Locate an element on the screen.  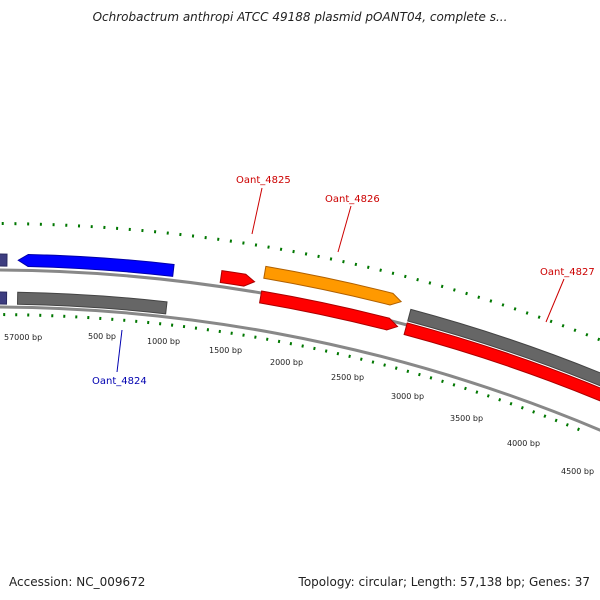
scale-label: 2000 bp is located at coordinates (286, 362).